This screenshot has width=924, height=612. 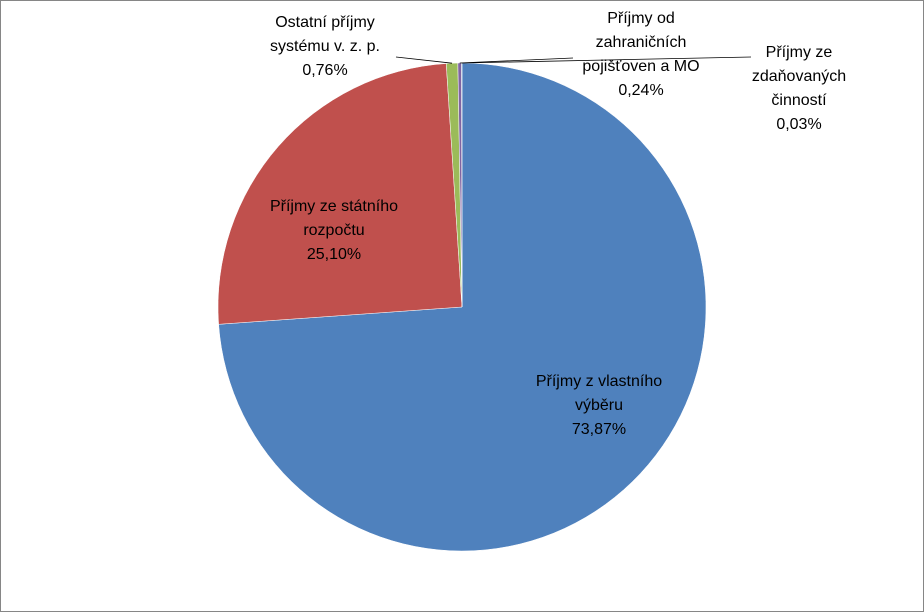 What do you see at coordinates (640, 90) in the screenshot?
I see `slice-percent-4: 0,24%` at bounding box center [640, 90].